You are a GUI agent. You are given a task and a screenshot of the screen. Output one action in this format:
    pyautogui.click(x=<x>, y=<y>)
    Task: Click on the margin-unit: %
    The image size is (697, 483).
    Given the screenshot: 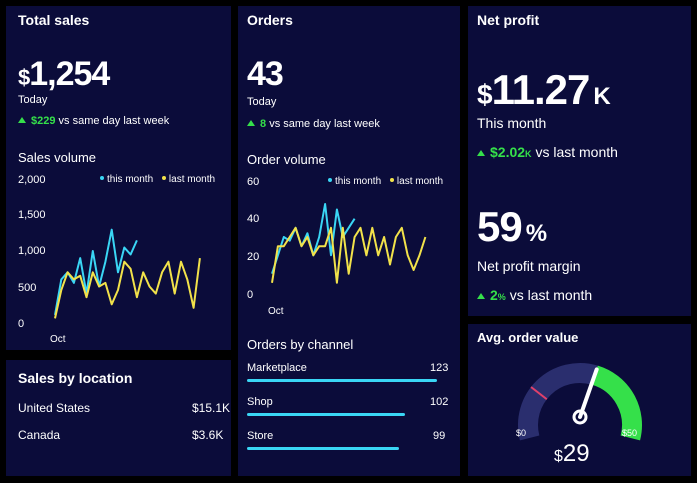 What is the action you would take?
    pyautogui.click(x=536, y=233)
    